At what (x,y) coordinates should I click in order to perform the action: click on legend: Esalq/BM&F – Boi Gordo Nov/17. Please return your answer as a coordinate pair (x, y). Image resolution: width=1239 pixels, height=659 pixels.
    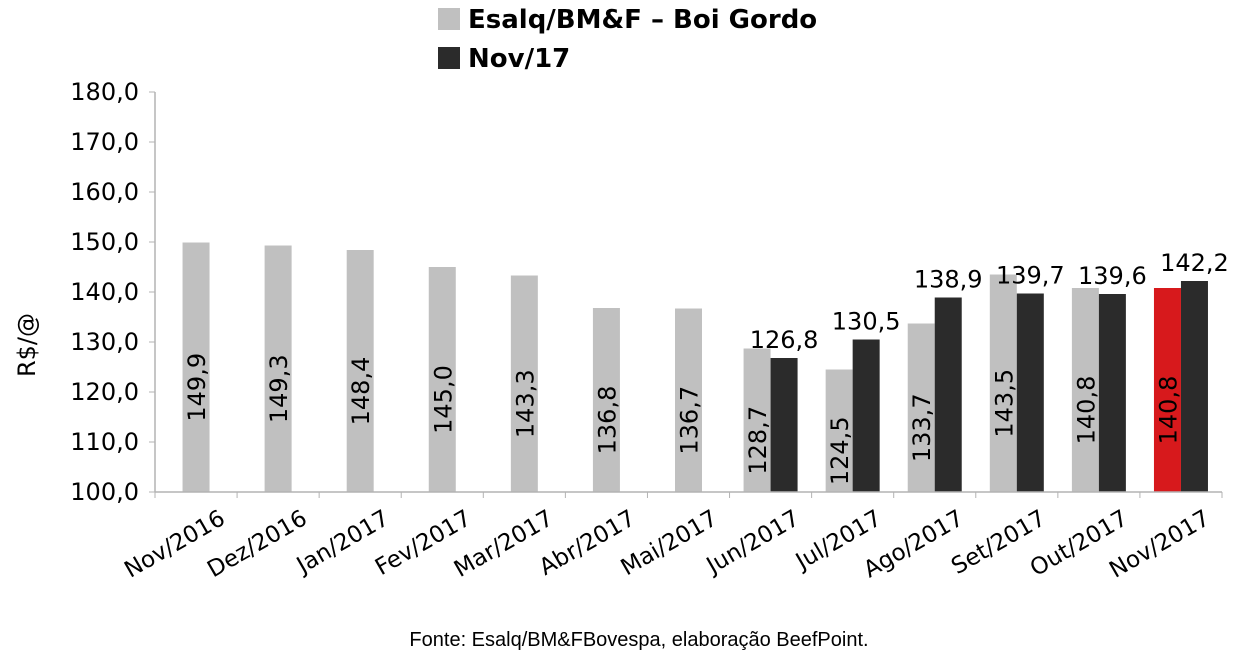
    Looking at the image, I should click on (627, 39).